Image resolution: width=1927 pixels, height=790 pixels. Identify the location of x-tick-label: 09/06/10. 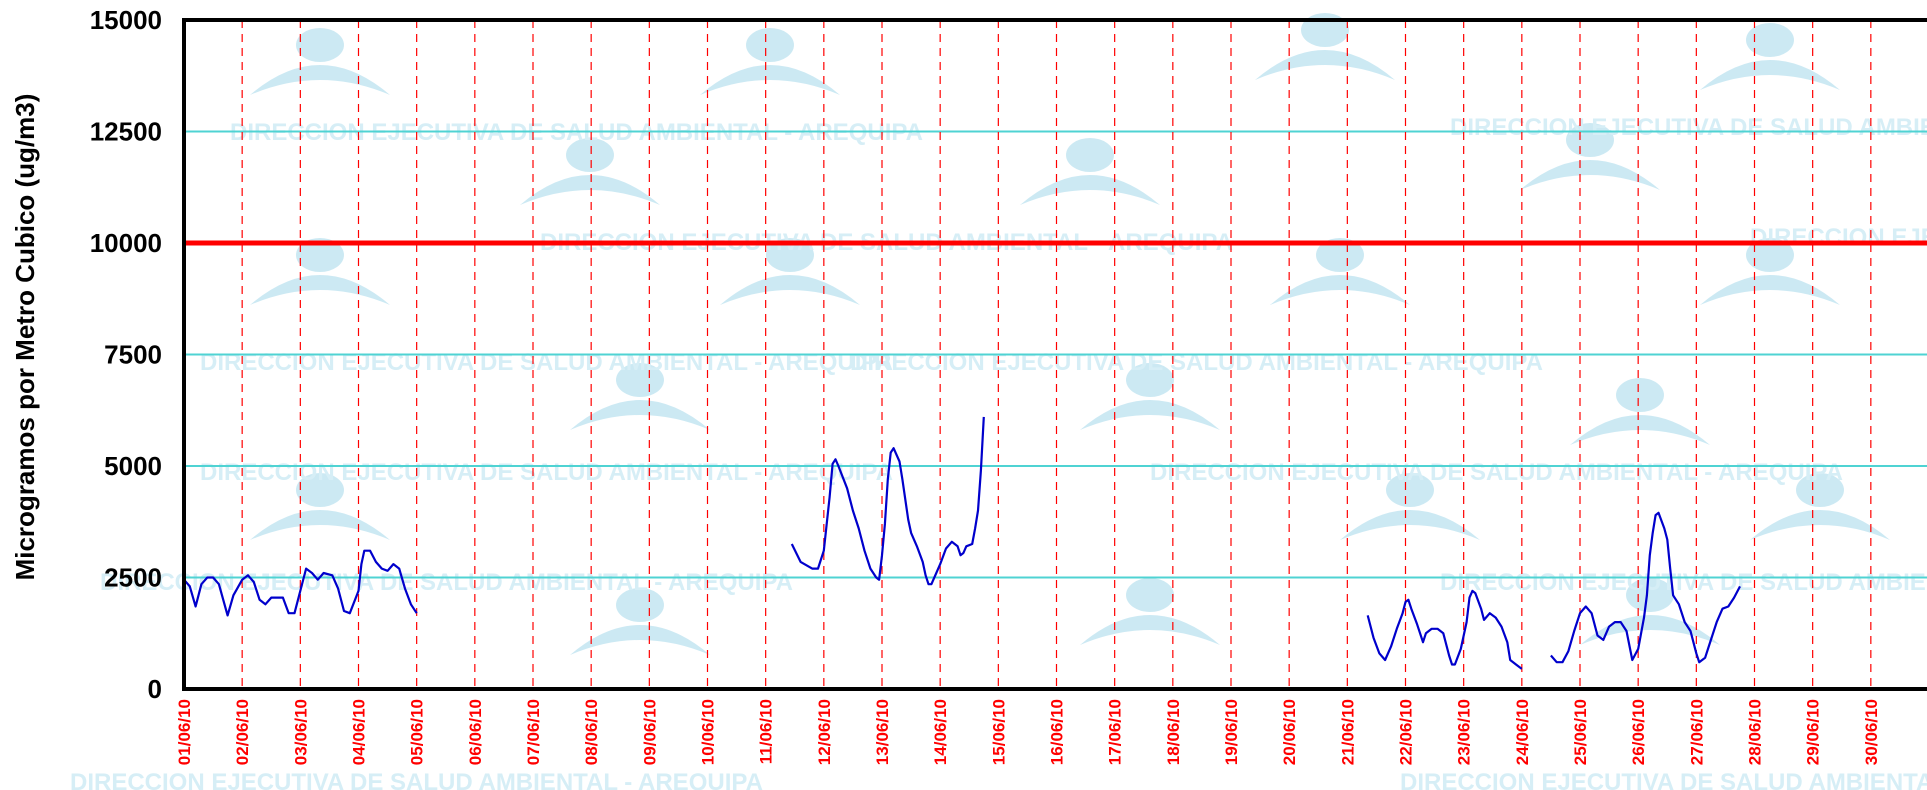
(649, 732).